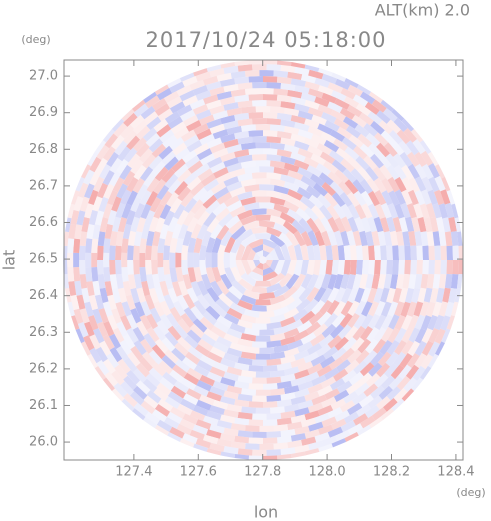  Describe the element at coordinates (133, 472) in the screenshot. I see `x-tick-label: 127.4` at that location.